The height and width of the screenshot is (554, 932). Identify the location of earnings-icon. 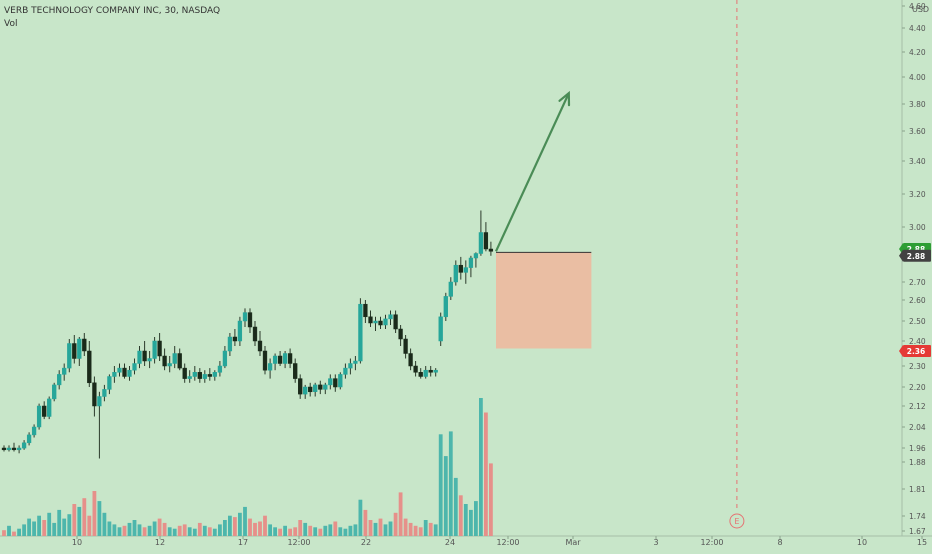
(737, 521).